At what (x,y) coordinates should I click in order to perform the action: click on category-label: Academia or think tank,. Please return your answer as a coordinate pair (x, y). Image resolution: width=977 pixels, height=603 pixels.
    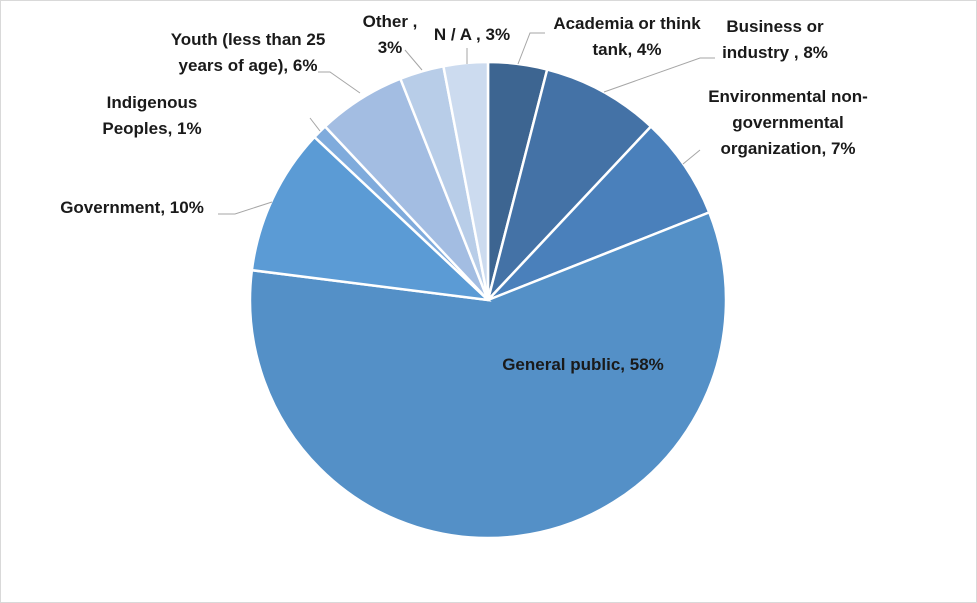
    Looking at the image, I should click on (627, 36).